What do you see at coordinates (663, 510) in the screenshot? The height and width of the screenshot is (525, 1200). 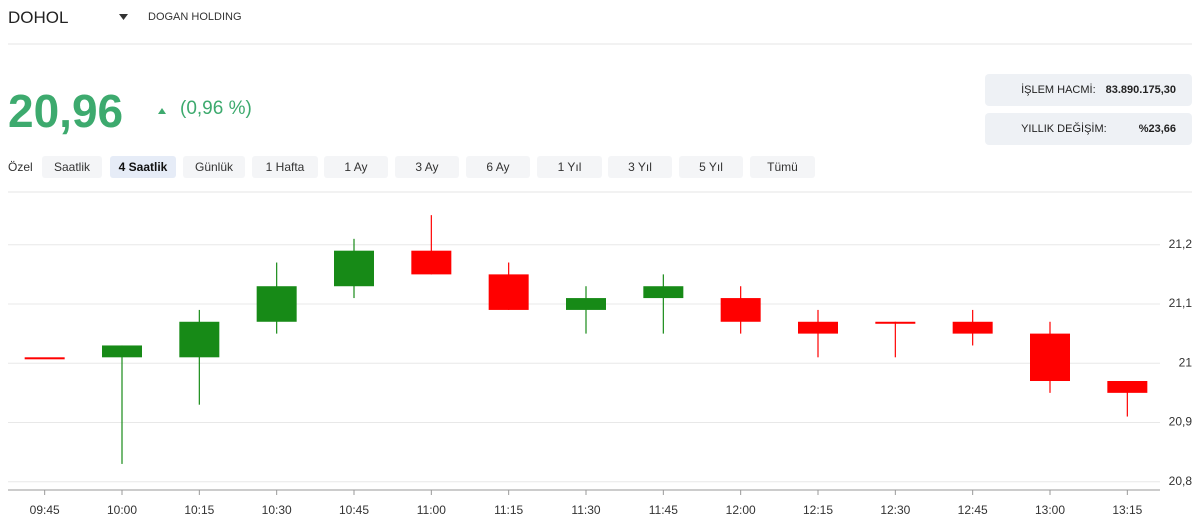 I see `x-tick-label: 11:45` at bounding box center [663, 510].